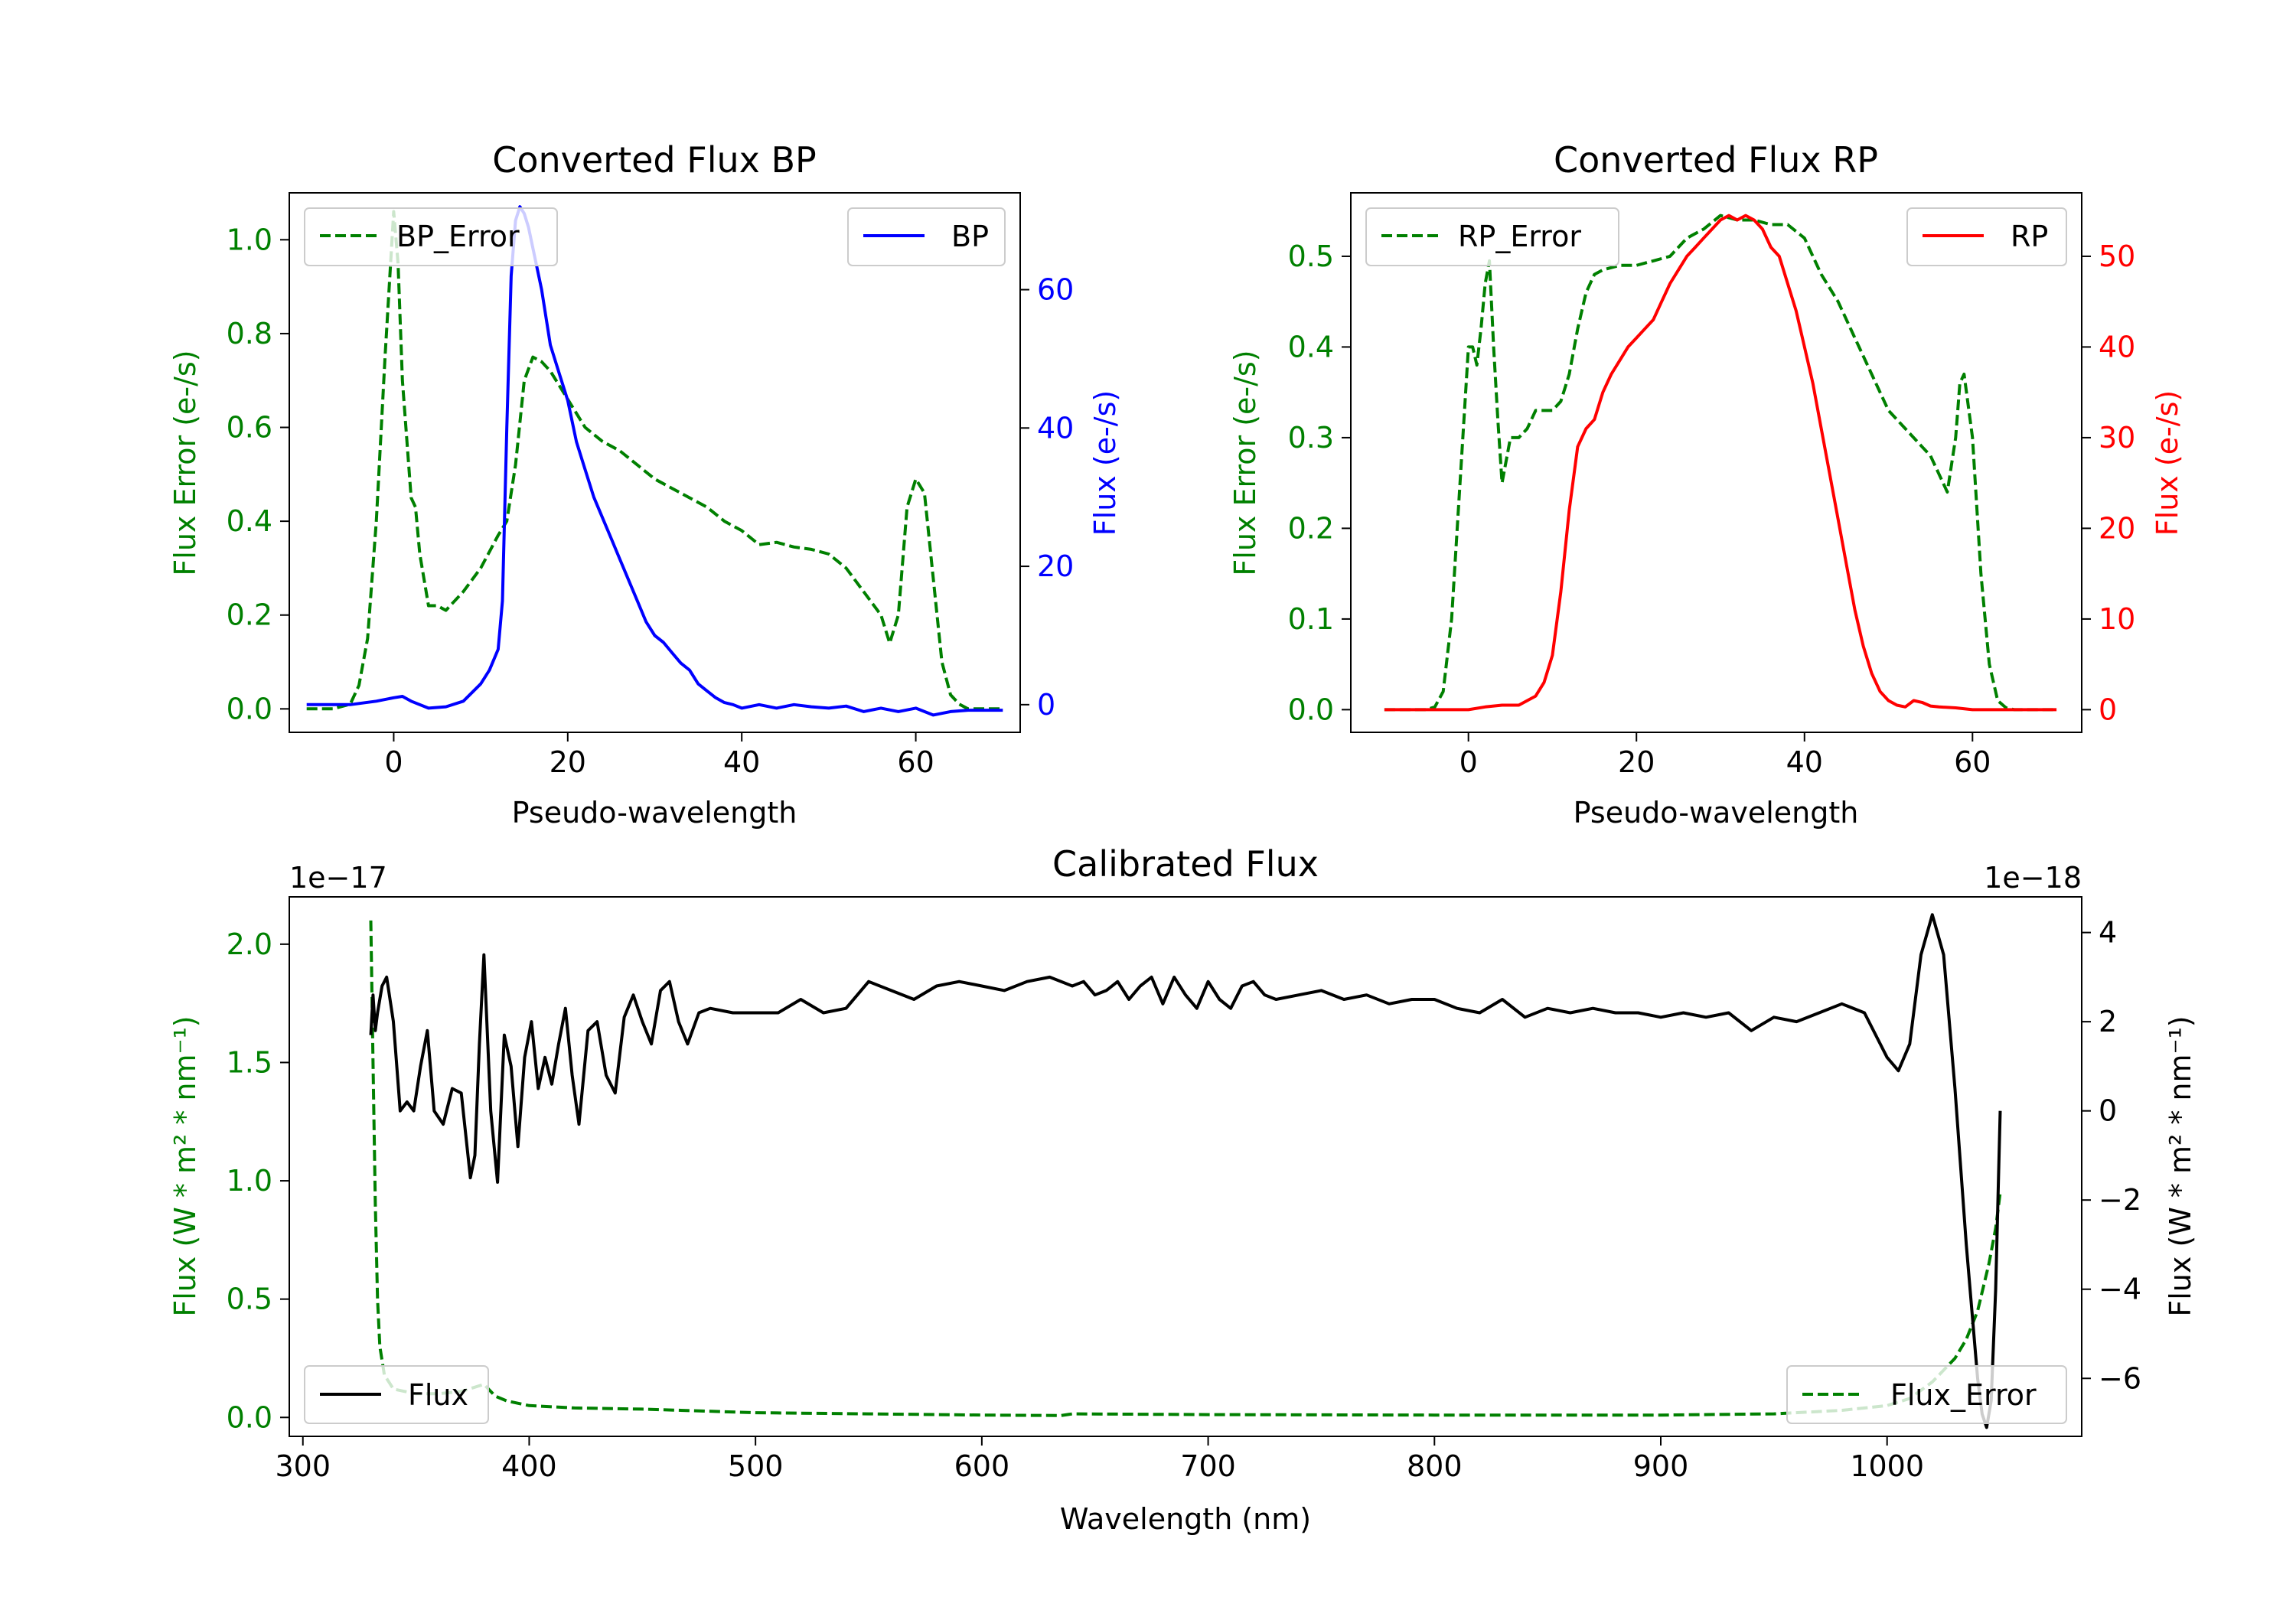 This screenshot has height=1607, width=2296. I want to click on chart-bp-xtick-label: 20, so click(568, 762).